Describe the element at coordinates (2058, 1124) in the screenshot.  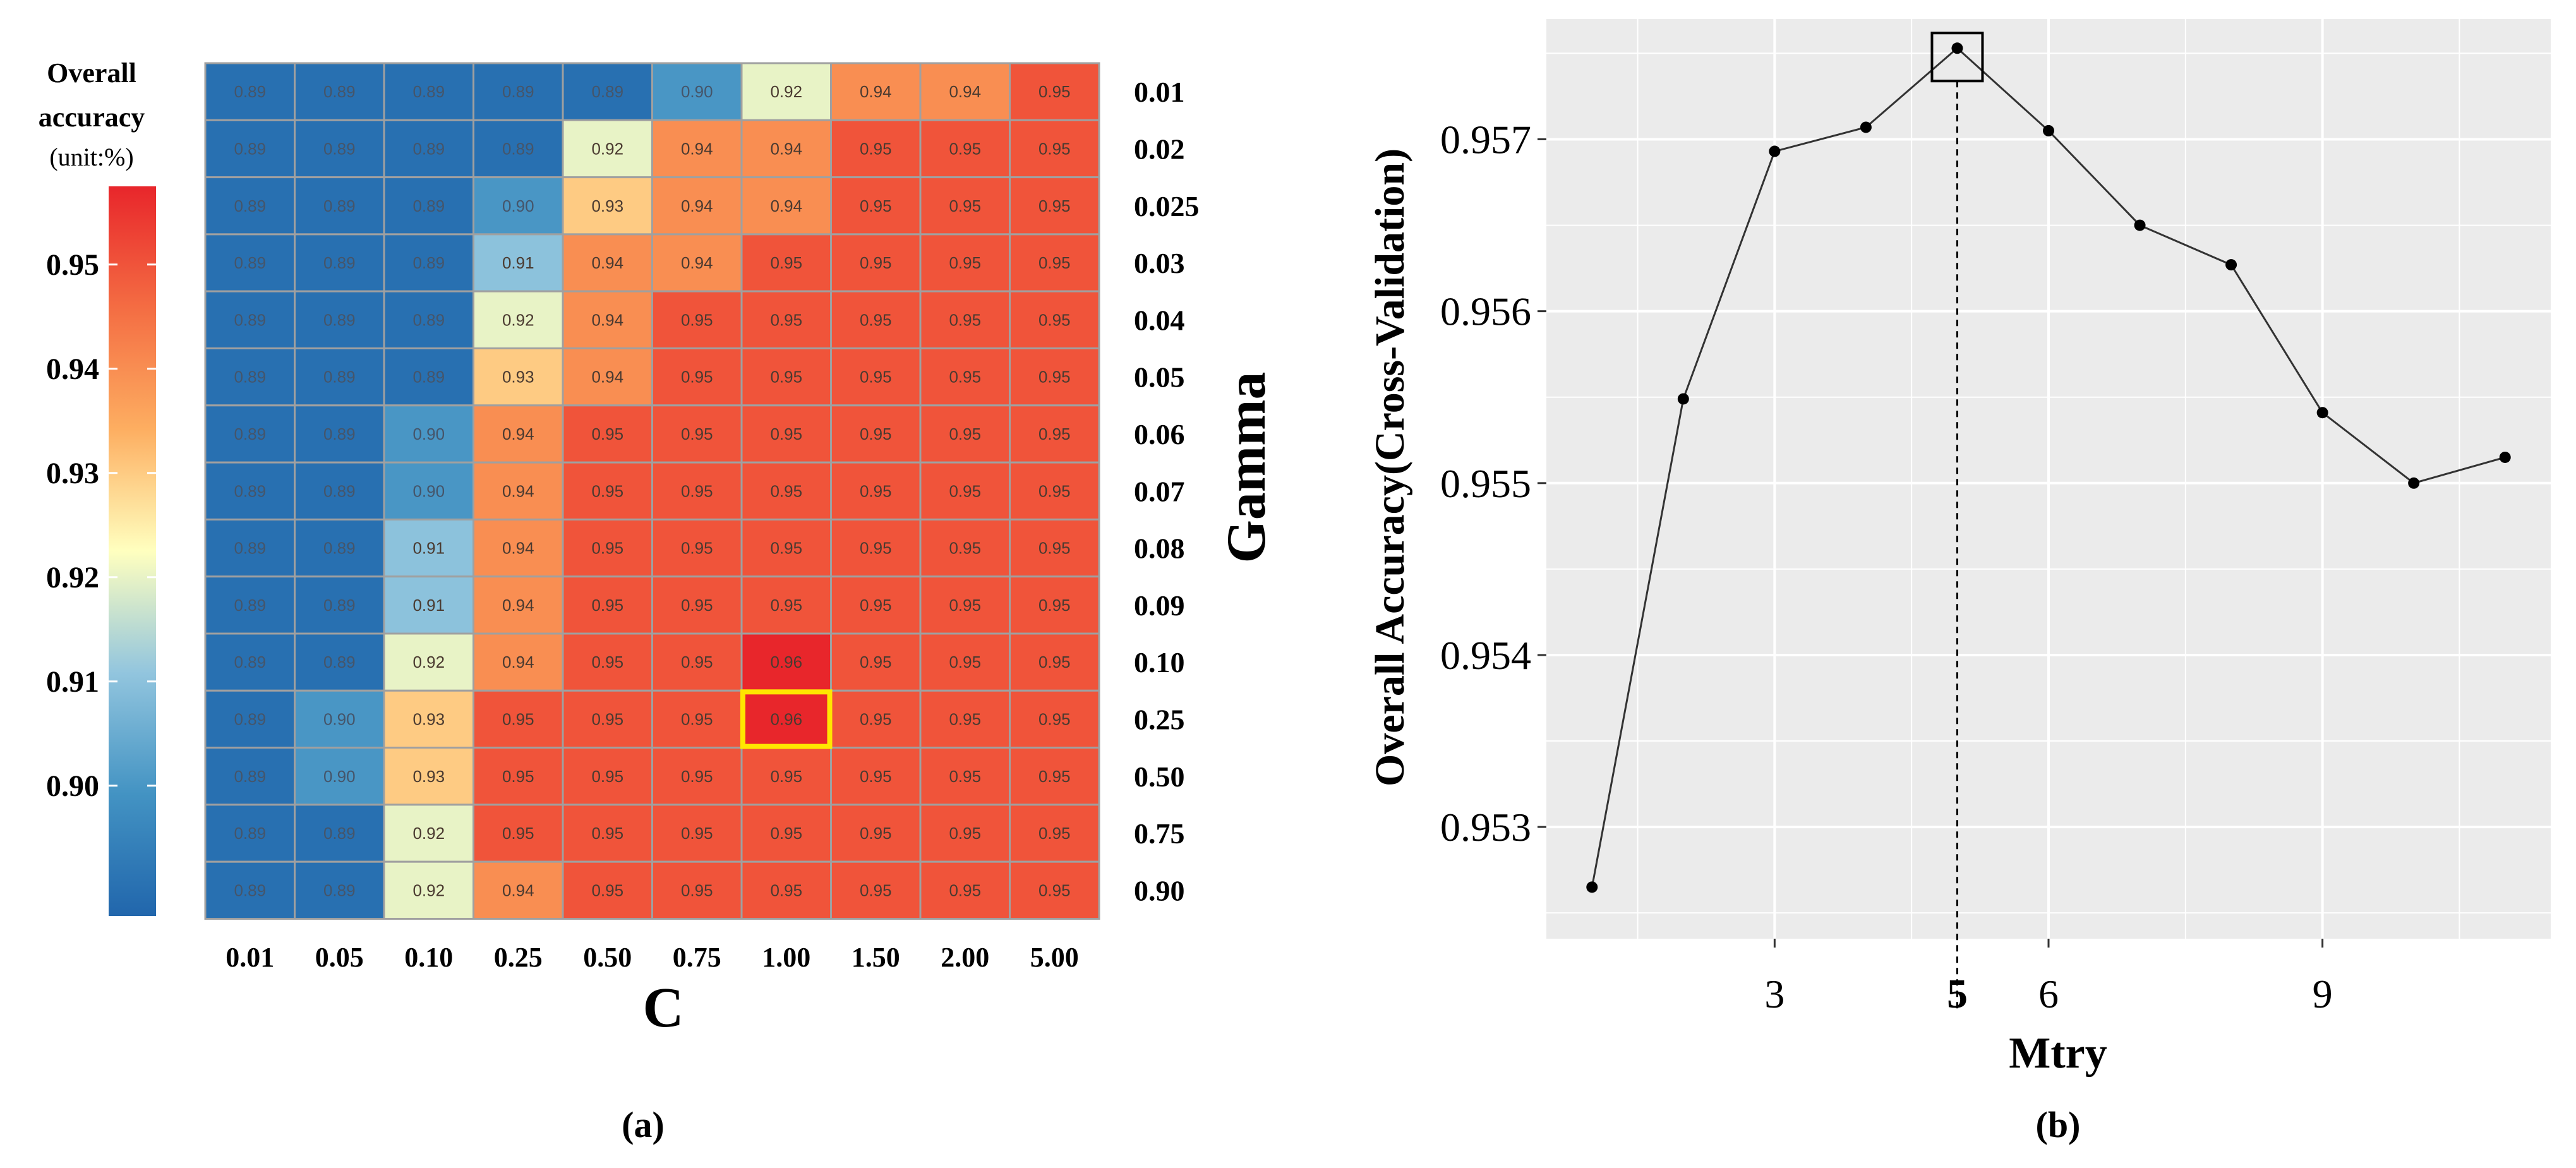
I see `panel-label-b: (b)` at that location.